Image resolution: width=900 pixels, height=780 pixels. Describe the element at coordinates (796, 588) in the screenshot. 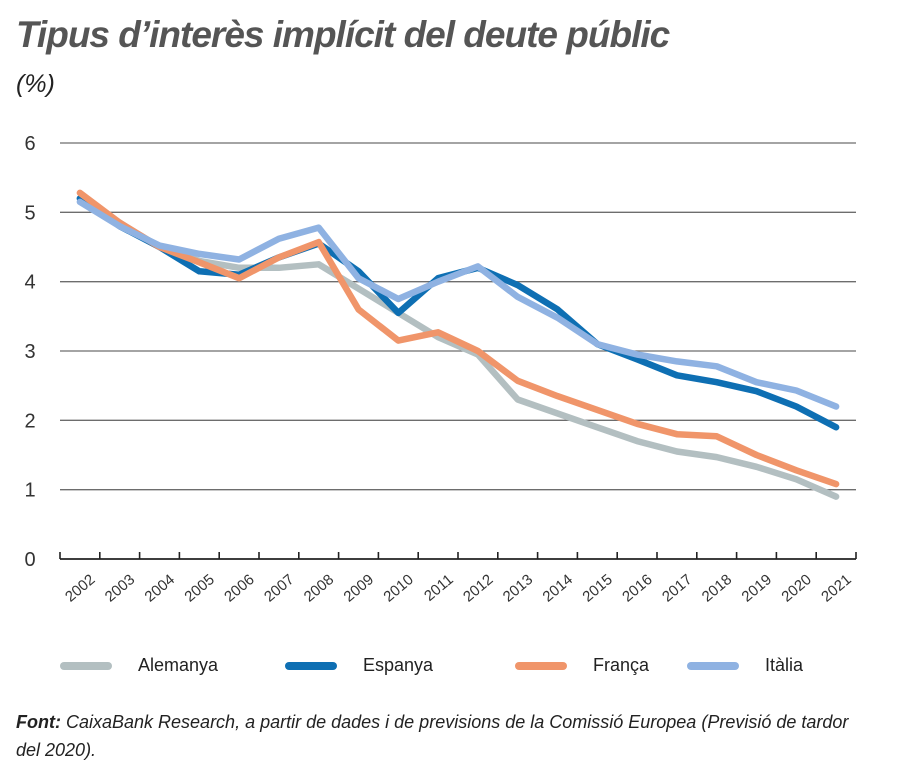

I see `x-tick-label: 2020` at that location.